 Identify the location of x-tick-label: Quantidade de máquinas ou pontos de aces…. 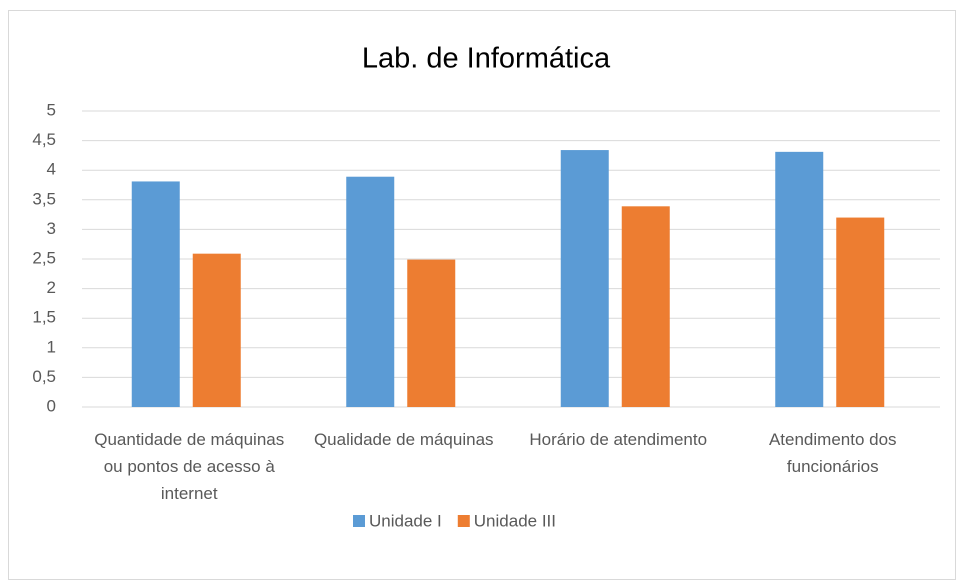
(189, 466).